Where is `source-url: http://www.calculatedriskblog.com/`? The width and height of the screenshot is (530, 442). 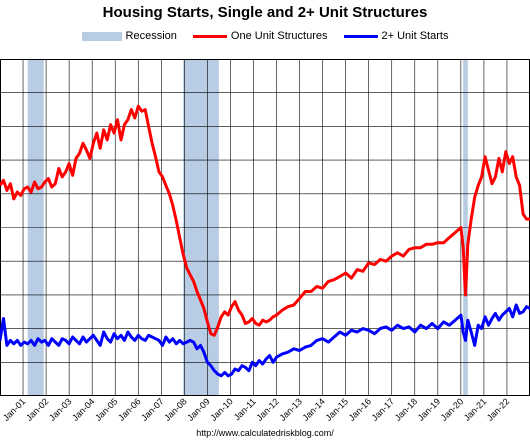 source-url: http://www.calculatedriskblog.com/ is located at coordinates (265, 433).